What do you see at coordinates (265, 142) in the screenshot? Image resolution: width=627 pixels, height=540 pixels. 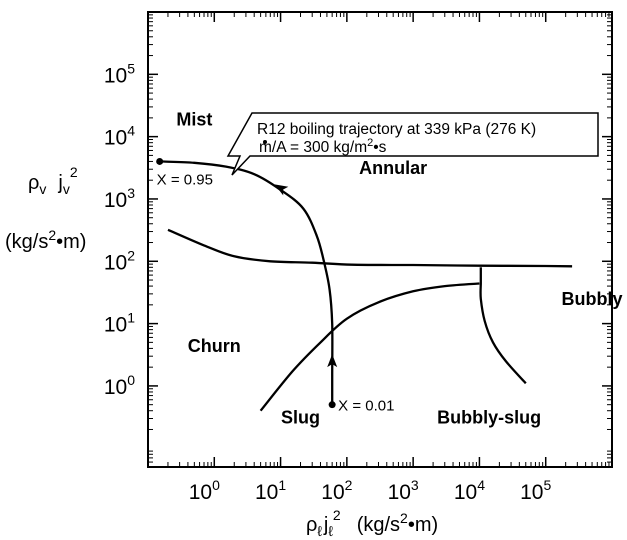 I see `mdot-dot` at bounding box center [265, 142].